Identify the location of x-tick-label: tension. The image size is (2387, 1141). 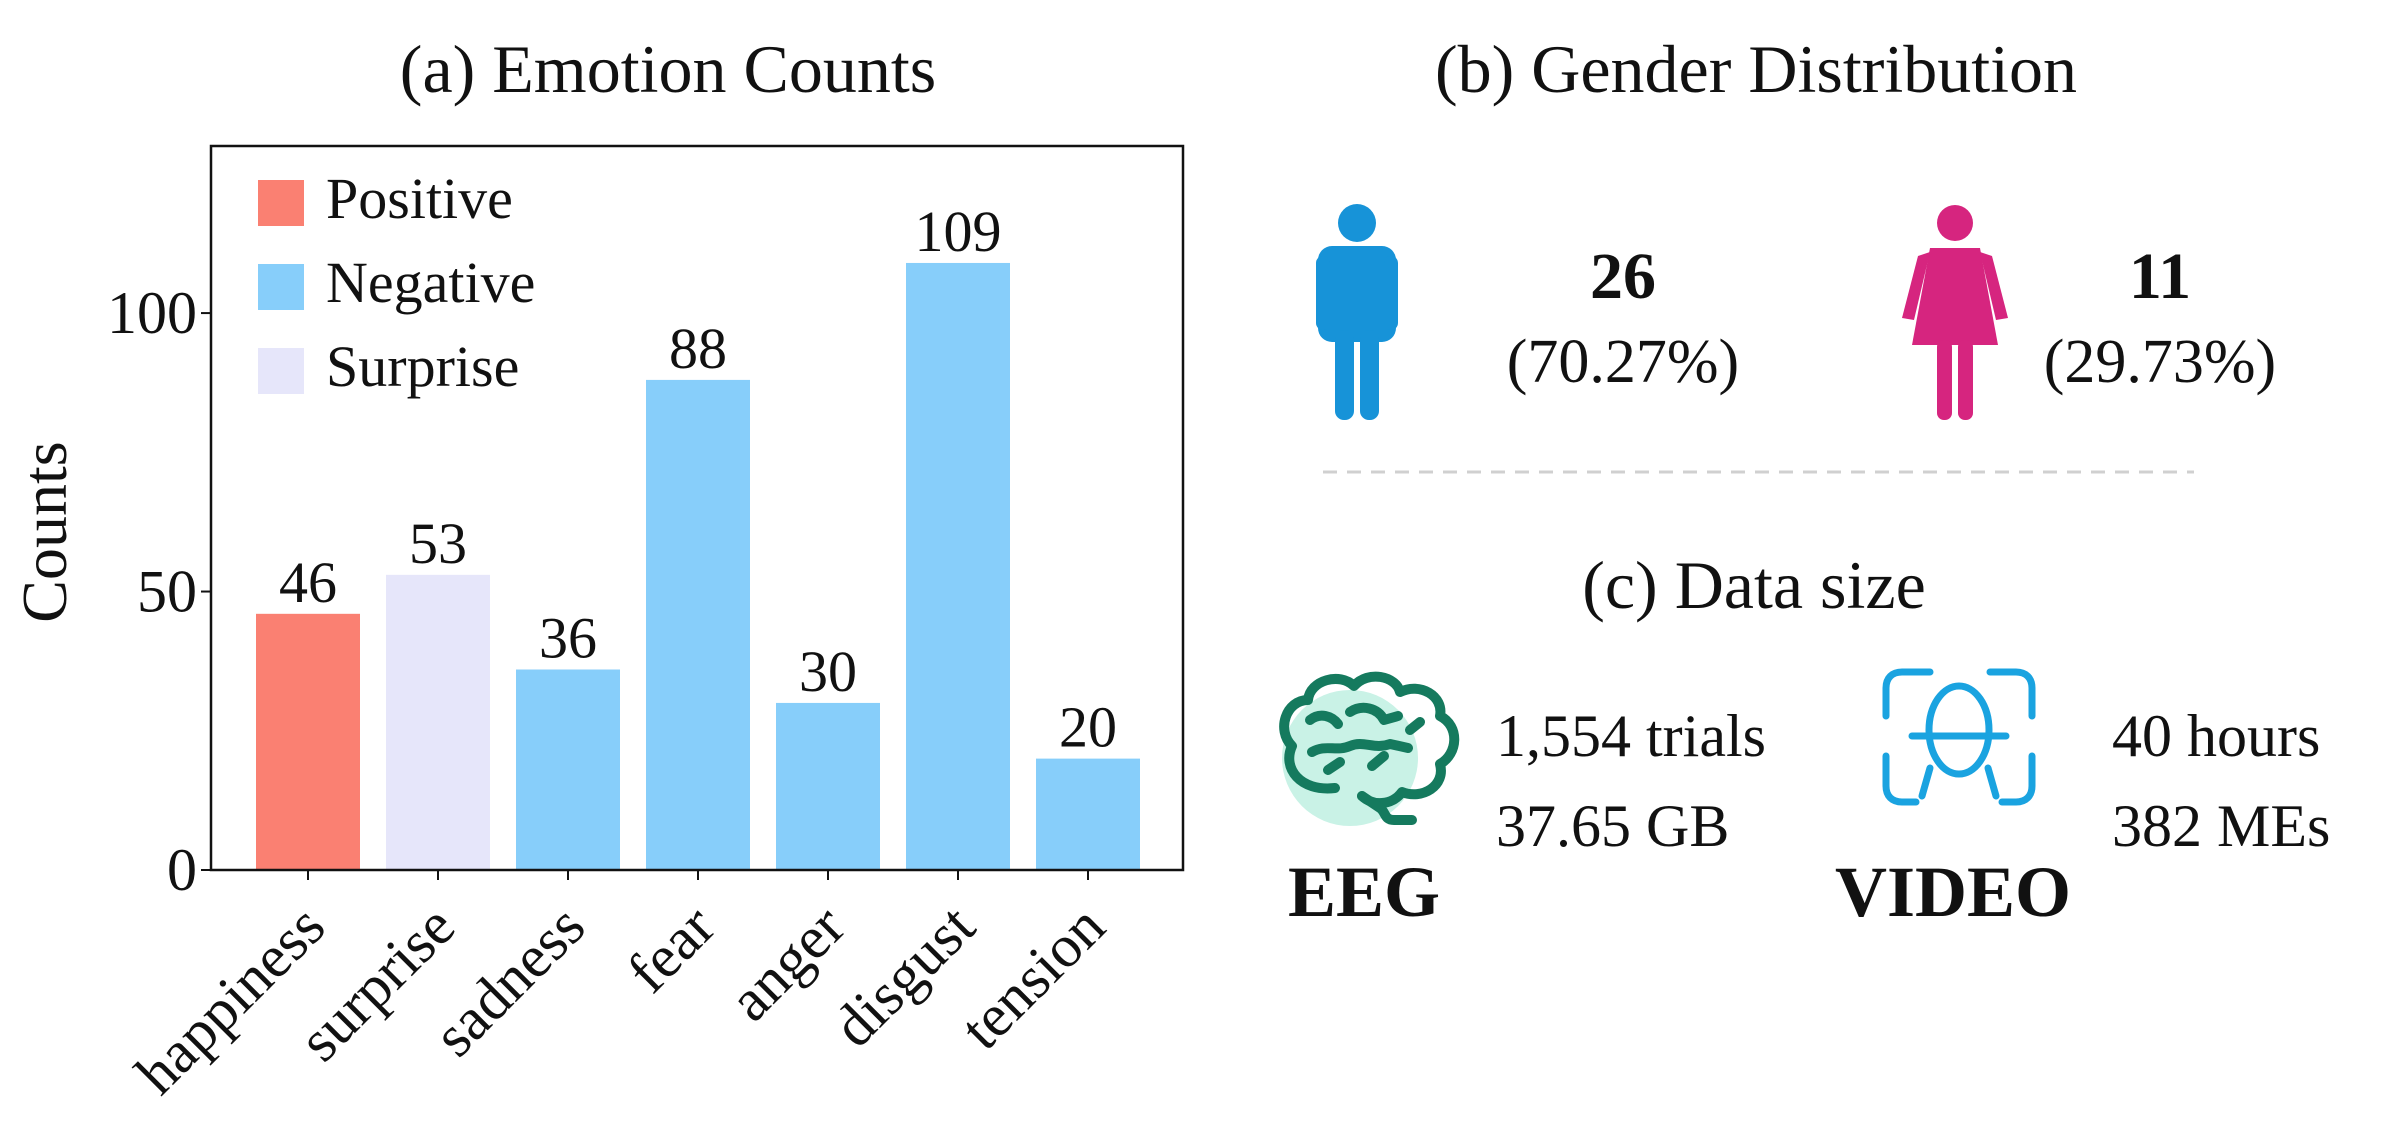
(1032, 977).